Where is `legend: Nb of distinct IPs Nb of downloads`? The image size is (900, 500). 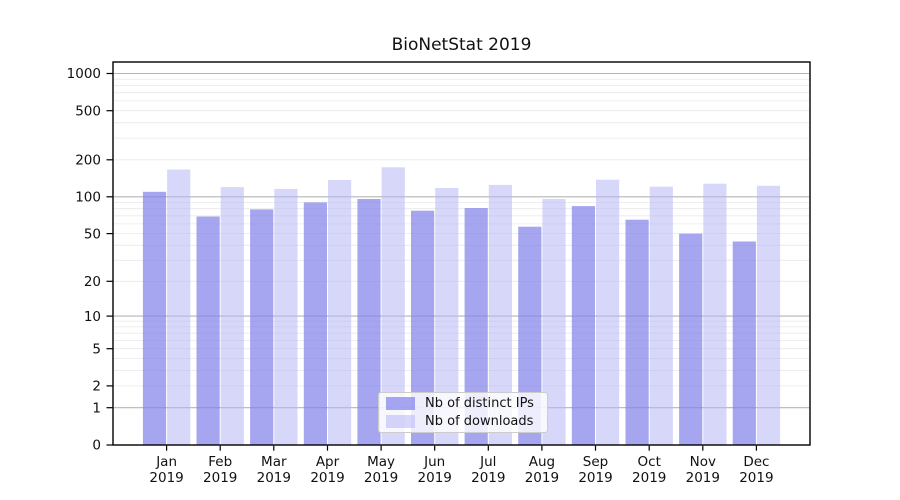 legend: Nb of distinct IPs Nb of downloads is located at coordinates (463, 412).